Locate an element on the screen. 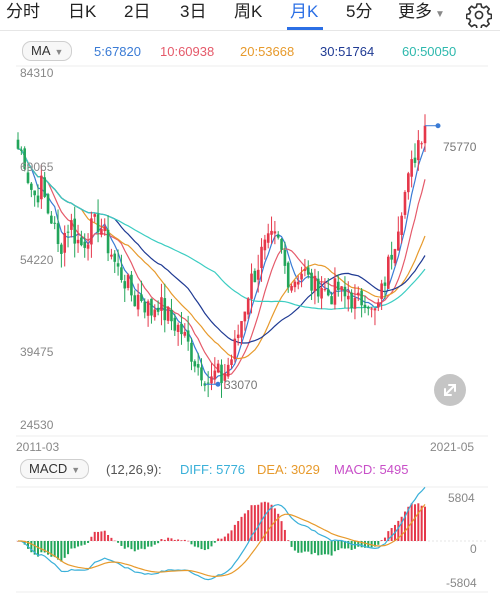  low-marker-dot is located at coordinates (218, 384).